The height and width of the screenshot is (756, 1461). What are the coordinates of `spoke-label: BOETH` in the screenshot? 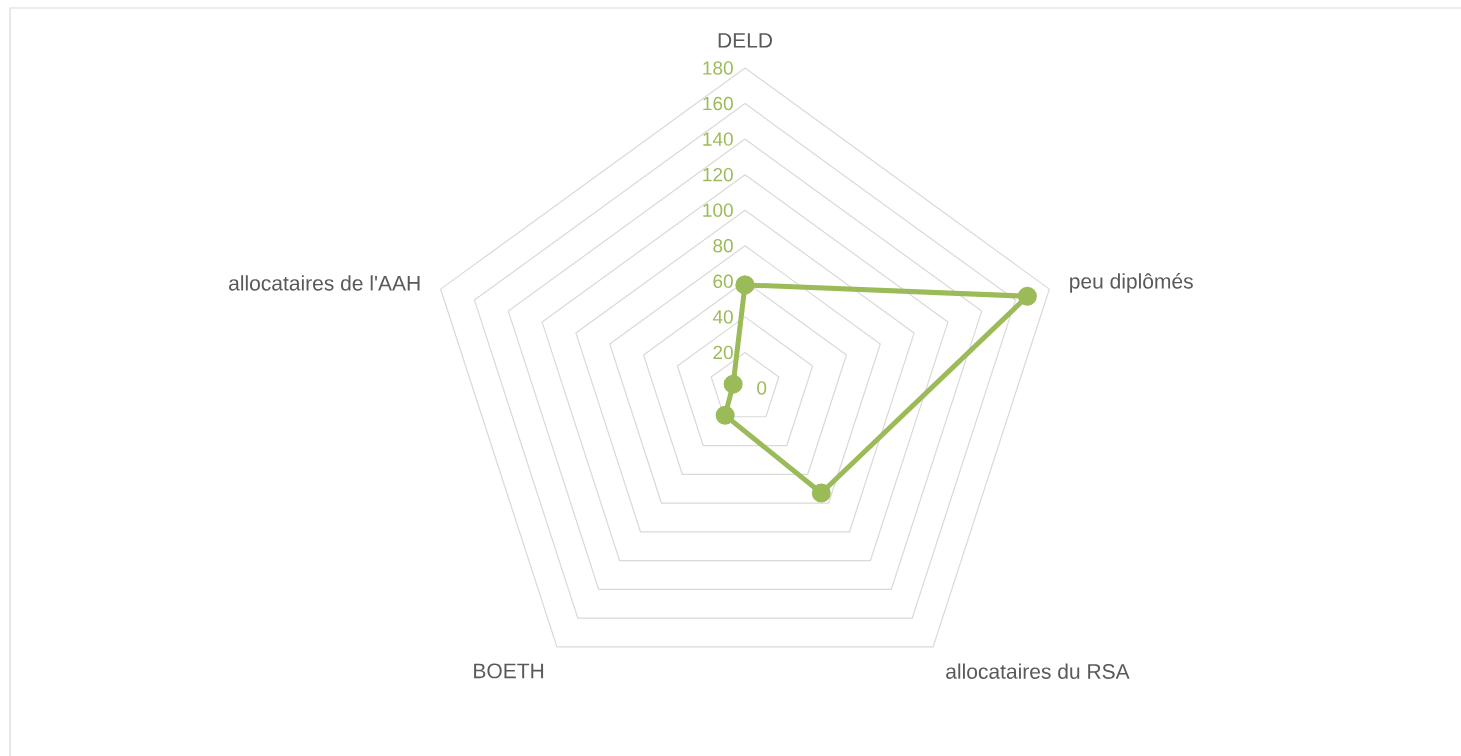 It's located at (509, 671).